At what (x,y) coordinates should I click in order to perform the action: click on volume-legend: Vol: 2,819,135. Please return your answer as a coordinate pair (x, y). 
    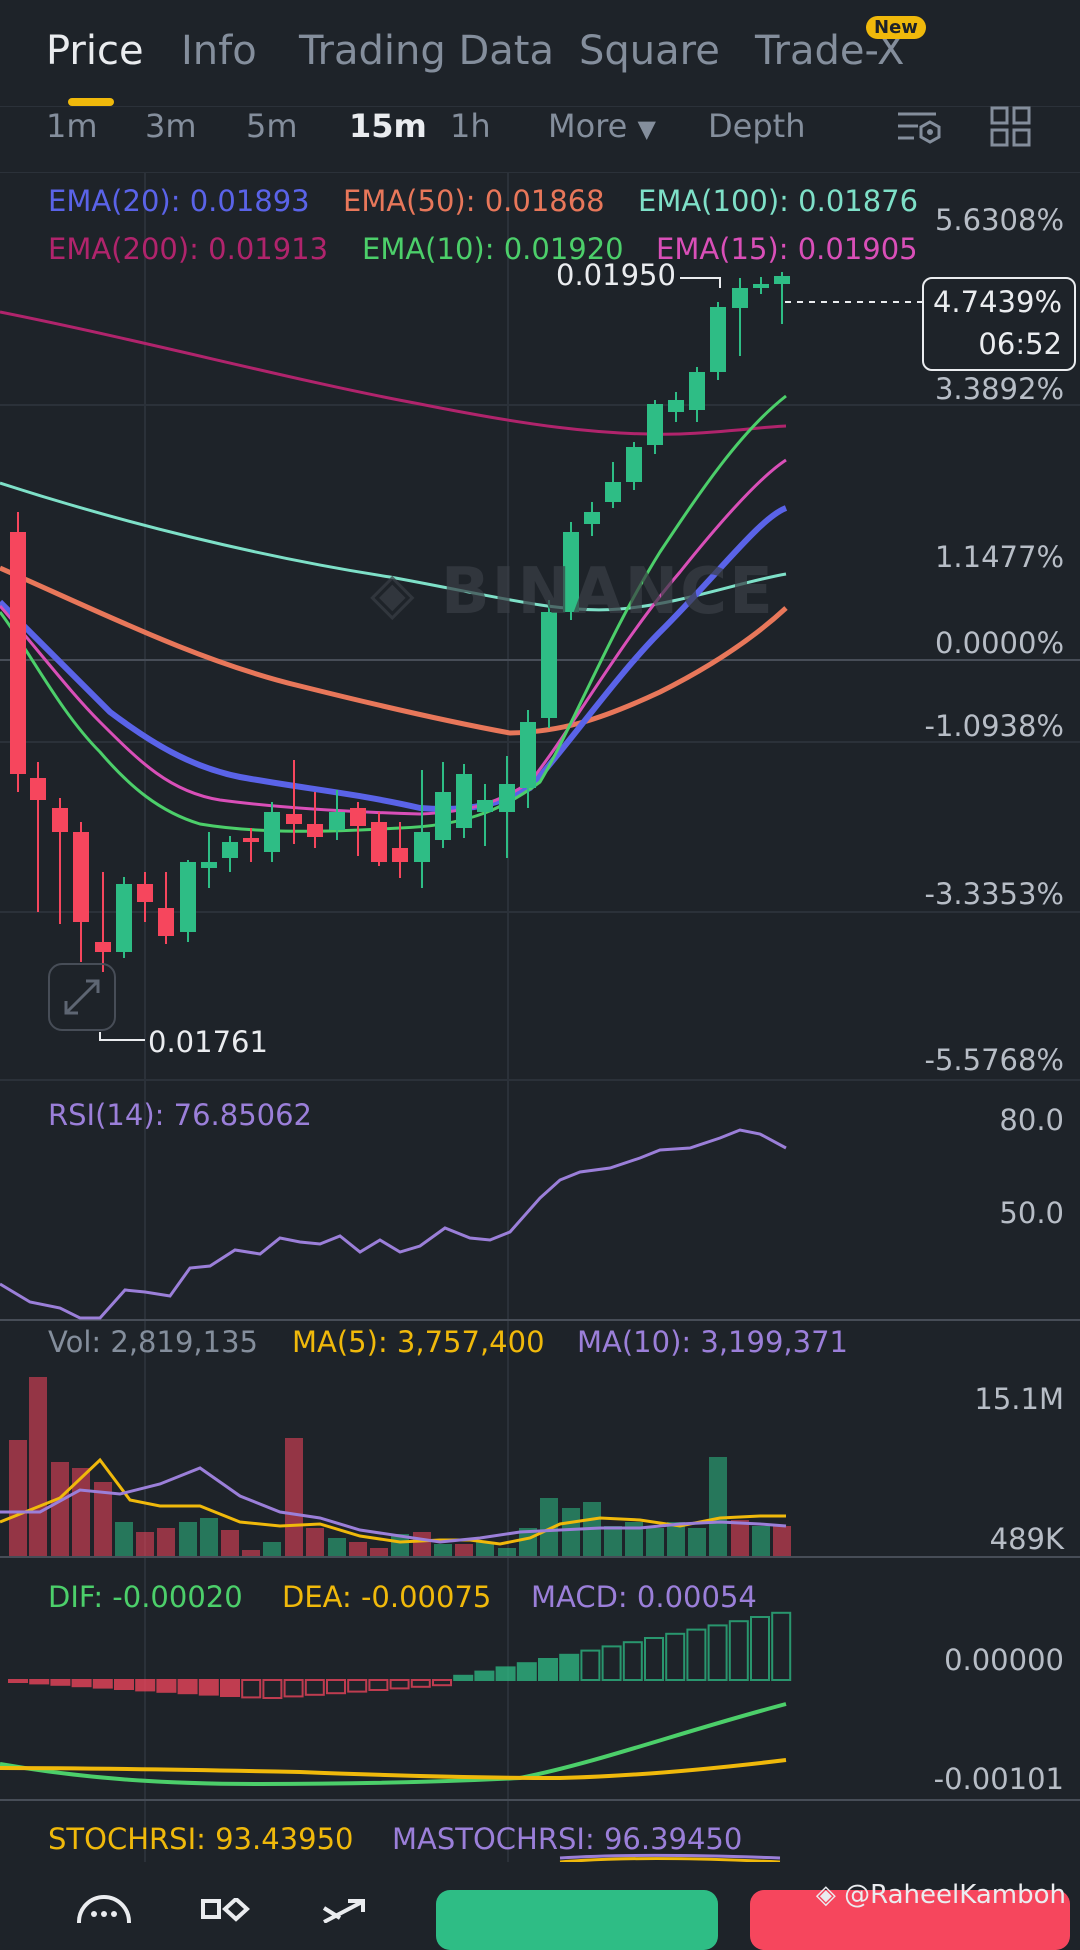
    Looking at the image, I should click on (153, 1342).